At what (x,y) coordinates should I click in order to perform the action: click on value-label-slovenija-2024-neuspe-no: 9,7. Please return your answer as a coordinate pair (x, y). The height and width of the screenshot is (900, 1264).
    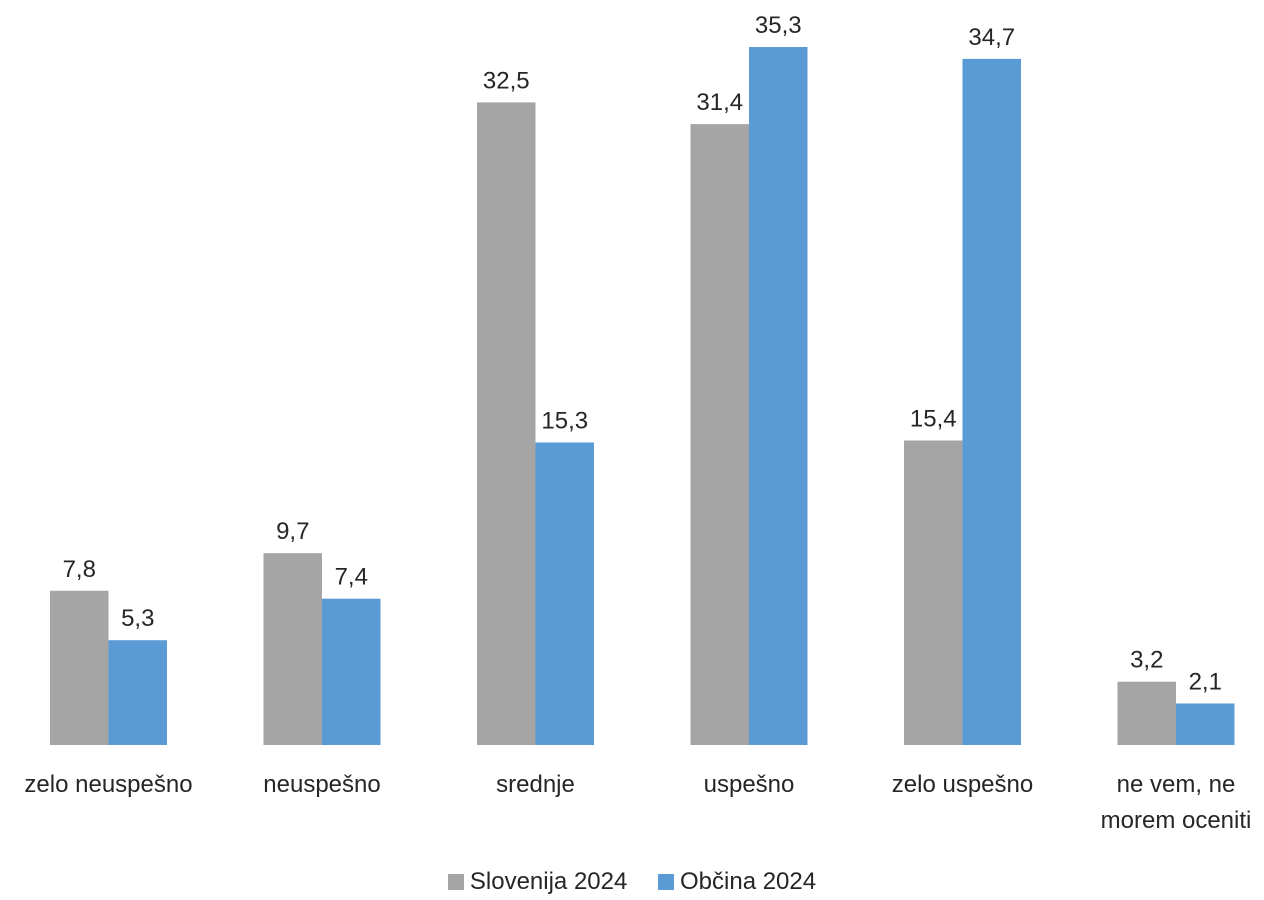
    Looking at the image, I should click on (292, 531).